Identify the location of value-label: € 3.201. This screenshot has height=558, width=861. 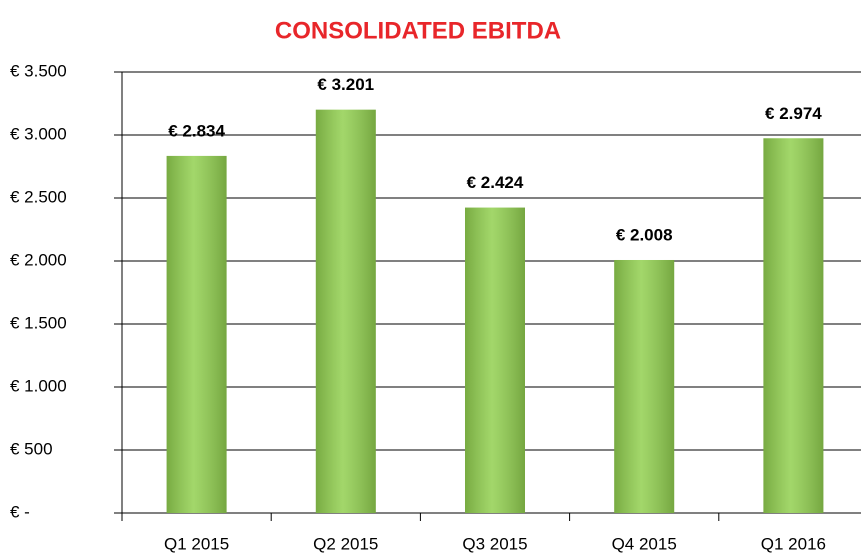
(345, 84).